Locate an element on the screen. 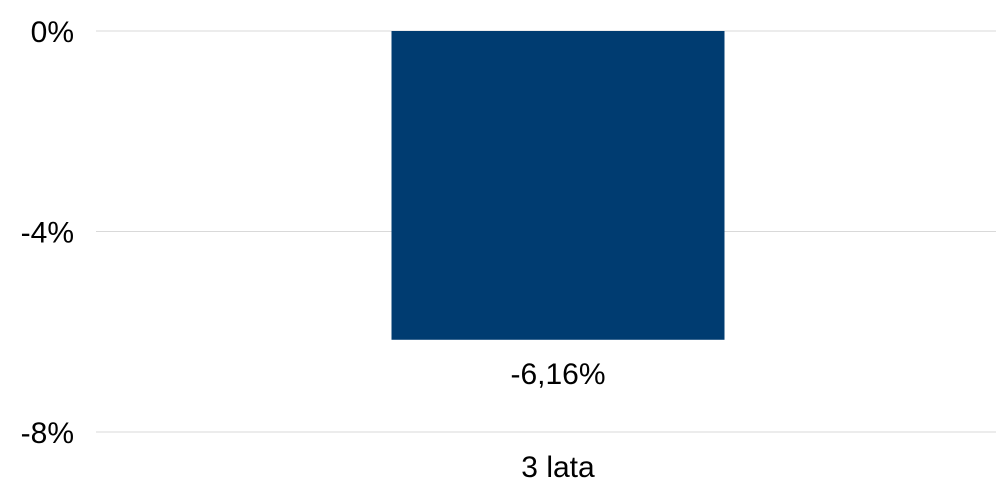 This screenshot has width=996, height=489. y-tick-label: -4% is located at coordinates (47, 233).